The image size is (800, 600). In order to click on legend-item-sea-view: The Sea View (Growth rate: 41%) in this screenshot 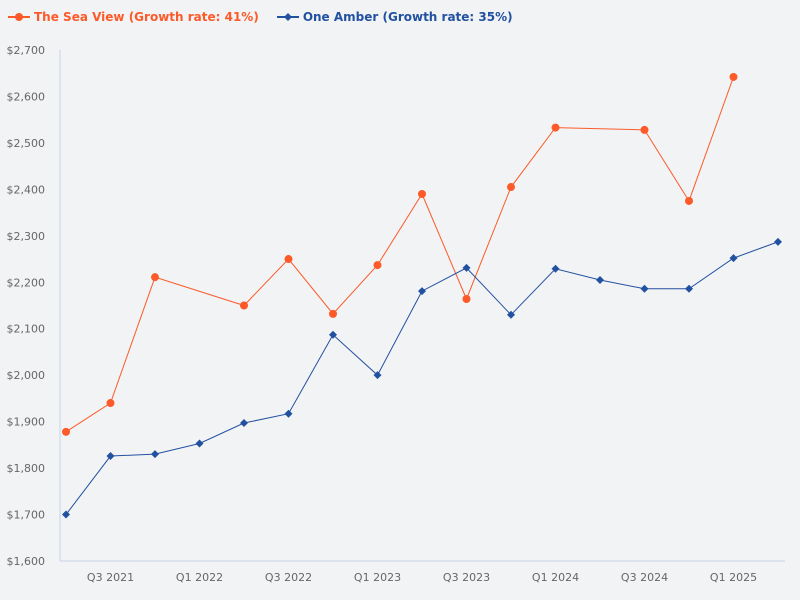, I will do `click(133, 17)`.